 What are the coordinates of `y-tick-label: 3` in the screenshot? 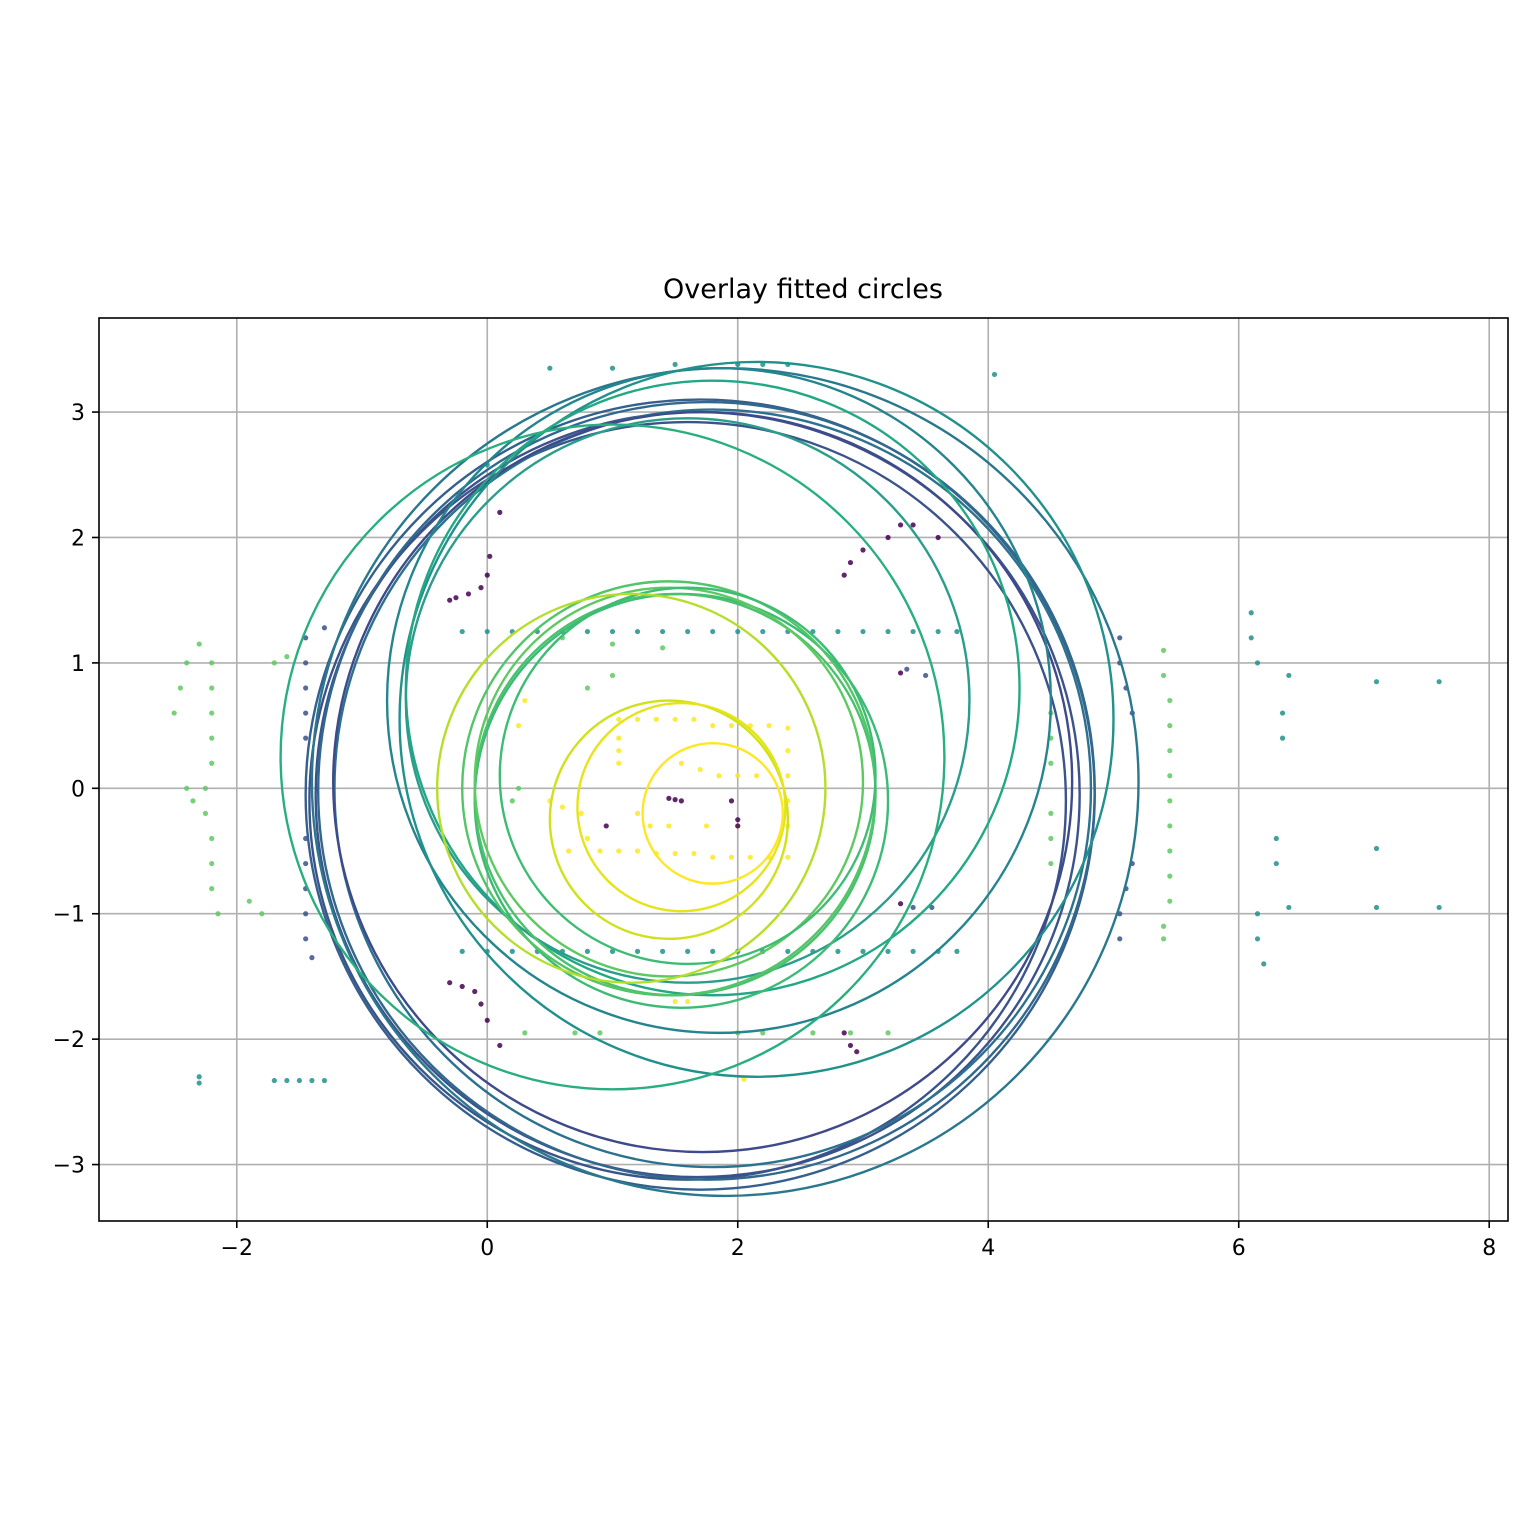 It's located at (78, 413).